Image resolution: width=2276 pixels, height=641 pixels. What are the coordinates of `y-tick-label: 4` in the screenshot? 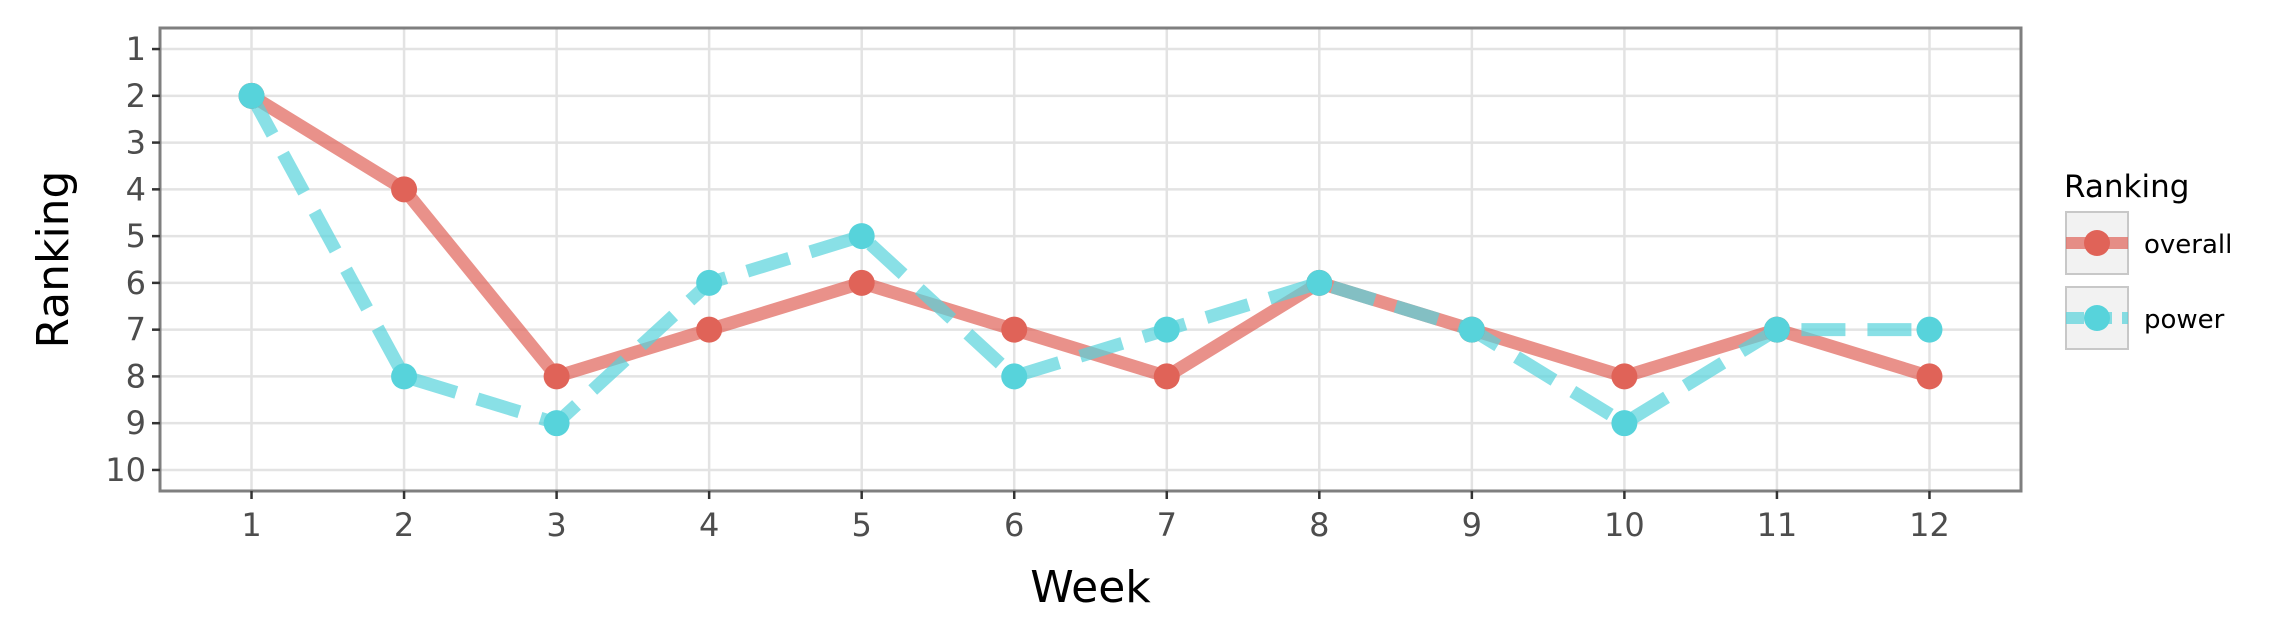 It's located at (136, 189).